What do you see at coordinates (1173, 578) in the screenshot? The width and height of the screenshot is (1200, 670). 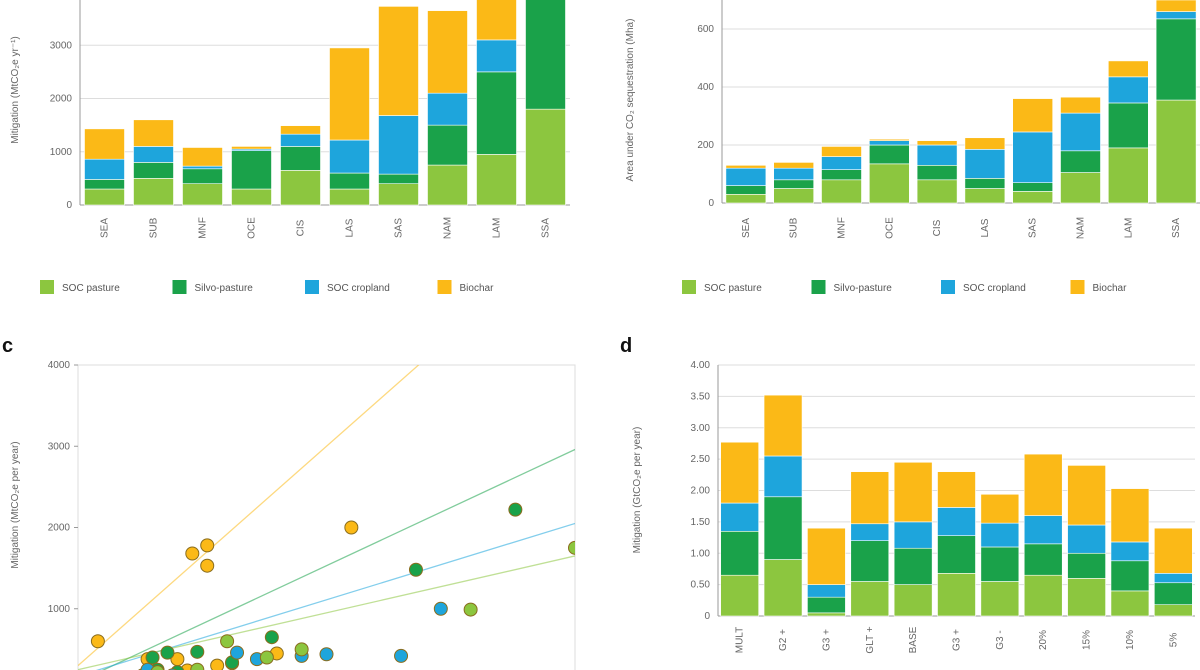 I see `bar-5-soc-cropland` at bounding box center [1173, 578].